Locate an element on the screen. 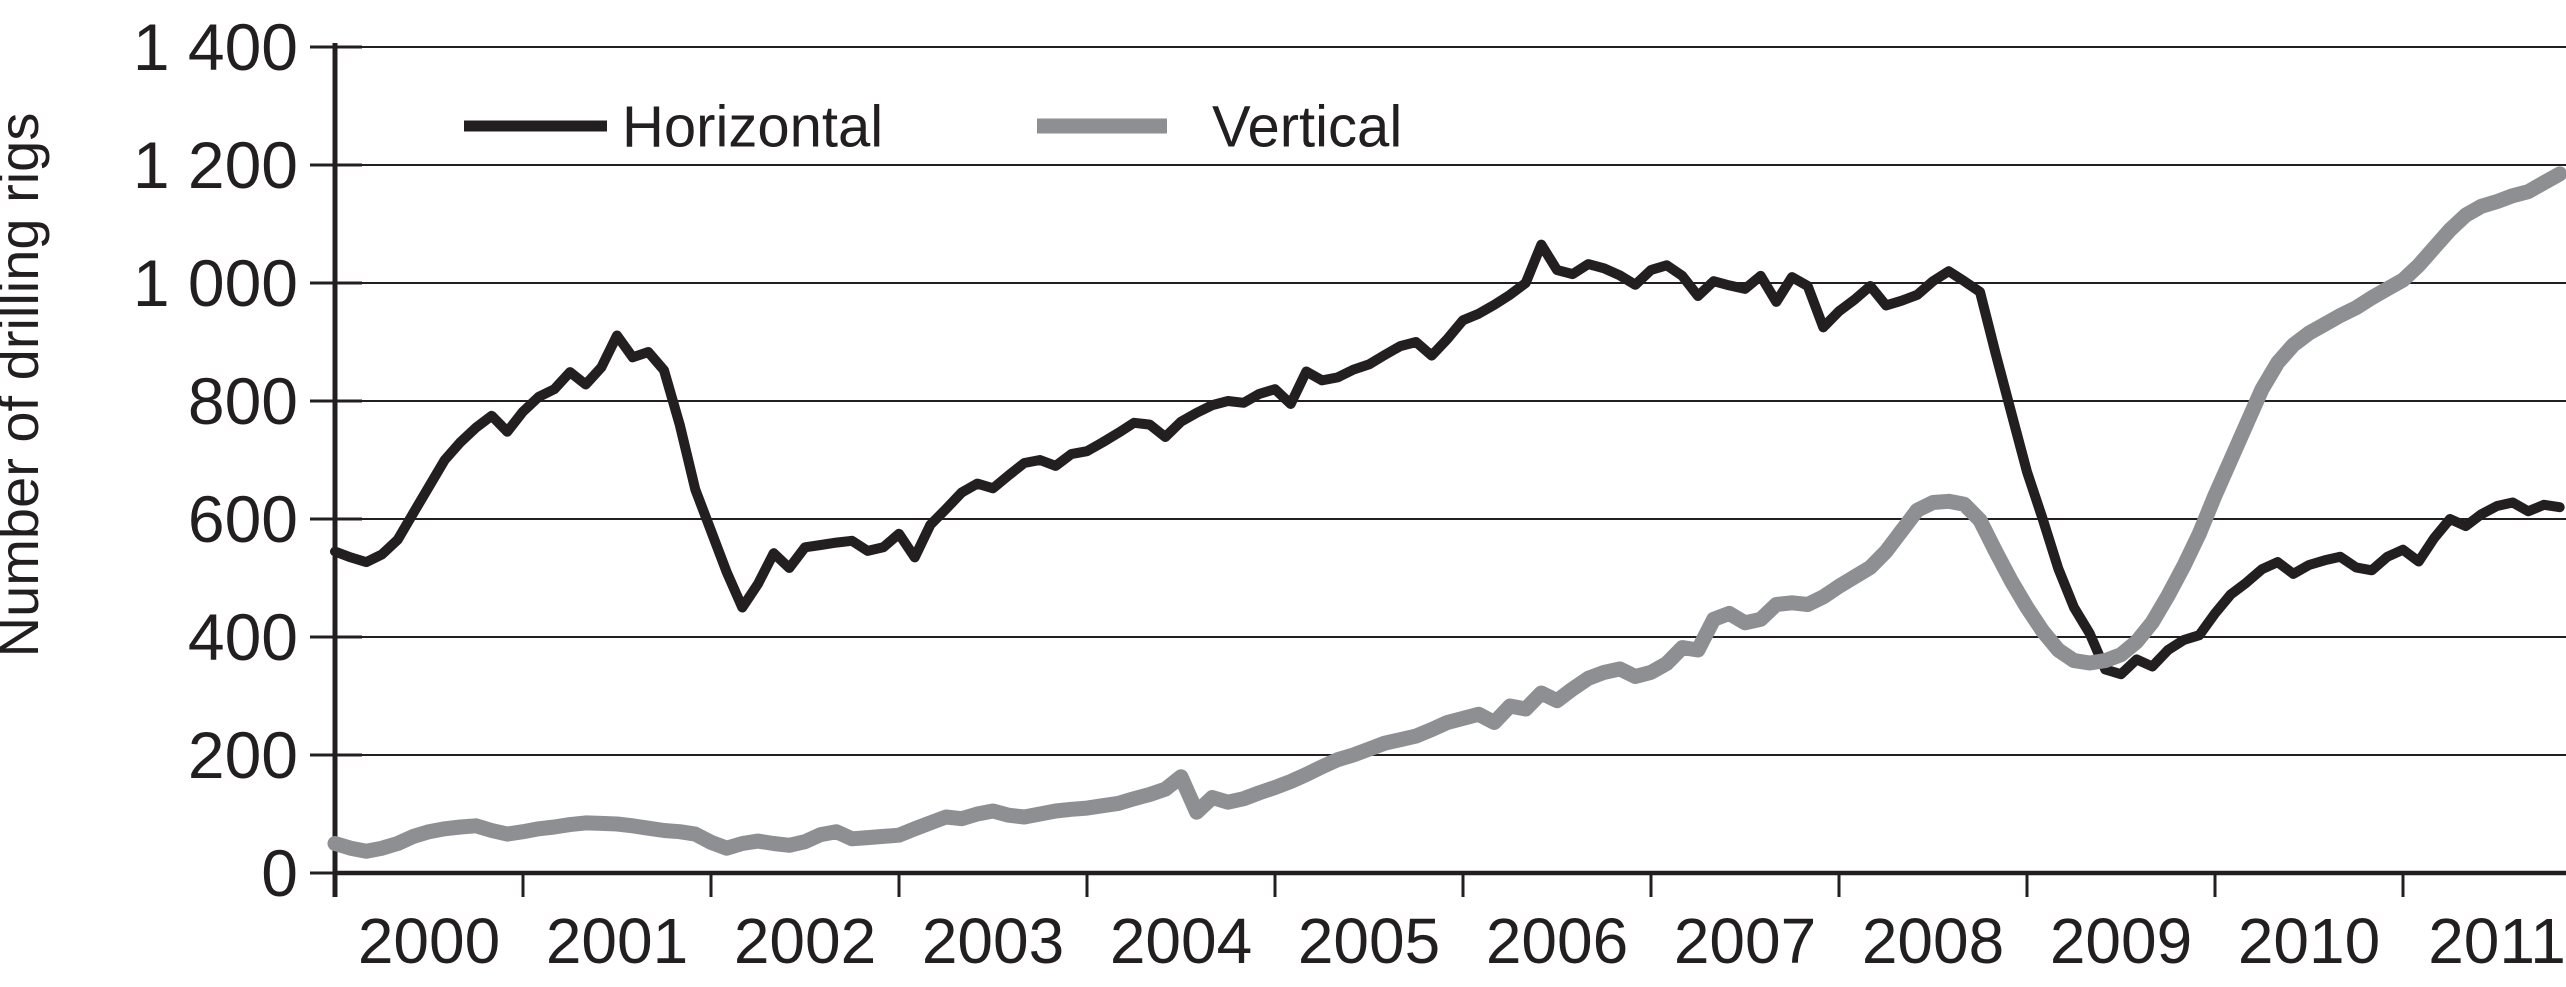 The width and height of the screenshot is (2566, 987). y-tick-label: 800 is located at coordinates (243, 401).